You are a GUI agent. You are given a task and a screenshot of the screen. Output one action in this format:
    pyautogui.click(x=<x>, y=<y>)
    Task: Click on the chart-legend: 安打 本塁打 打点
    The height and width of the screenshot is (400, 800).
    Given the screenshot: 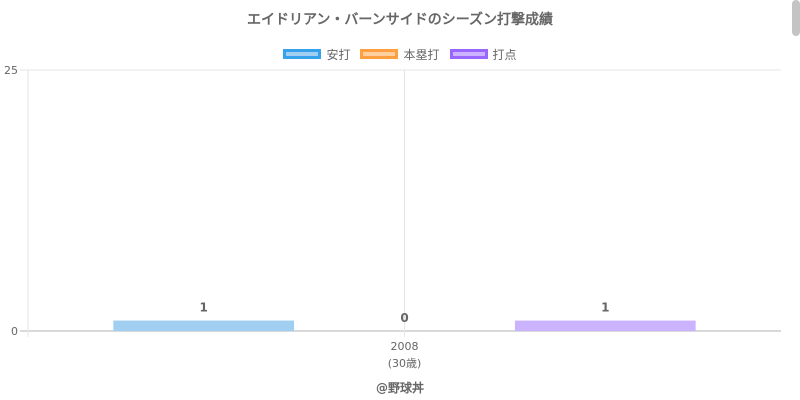 What is the action you would take?
    pyautogui.click(x=400, y=54)
    